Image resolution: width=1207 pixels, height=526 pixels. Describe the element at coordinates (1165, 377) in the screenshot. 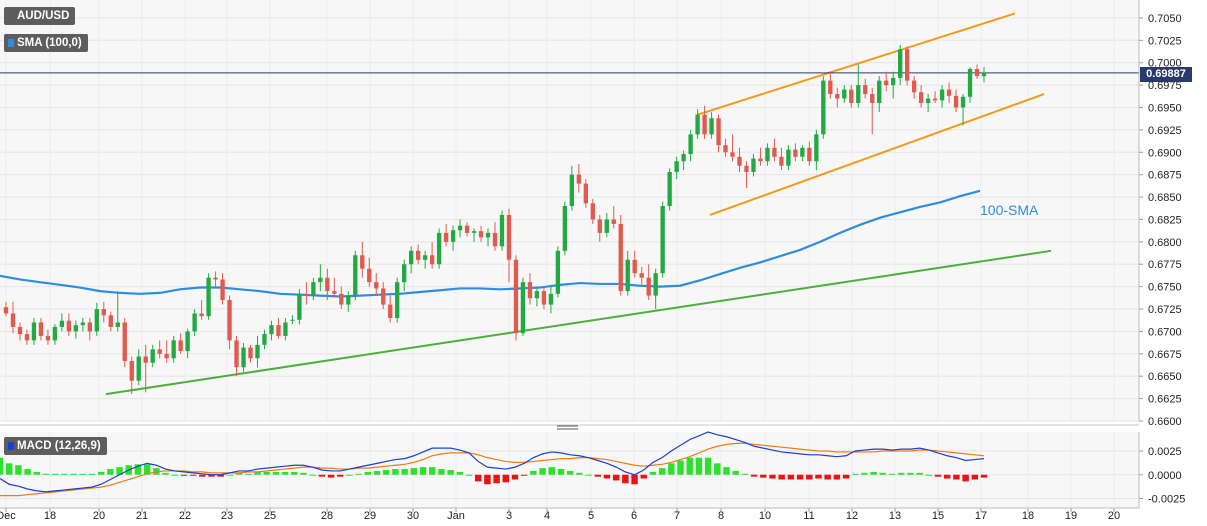

I see `price-tick-label: 0.6650` at that location.